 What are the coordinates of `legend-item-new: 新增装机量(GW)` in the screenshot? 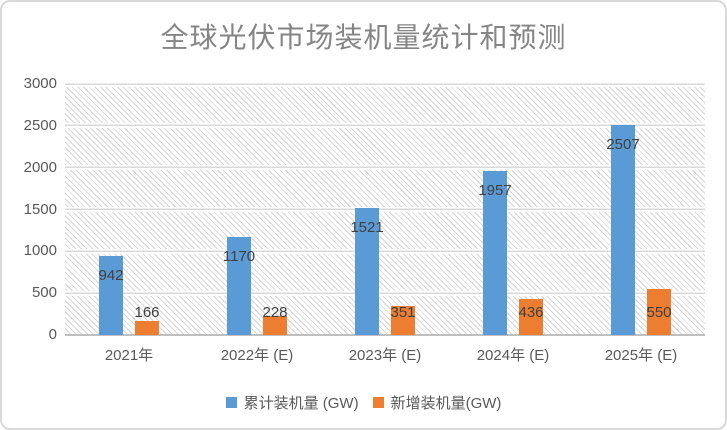 It's located at (437, 402).